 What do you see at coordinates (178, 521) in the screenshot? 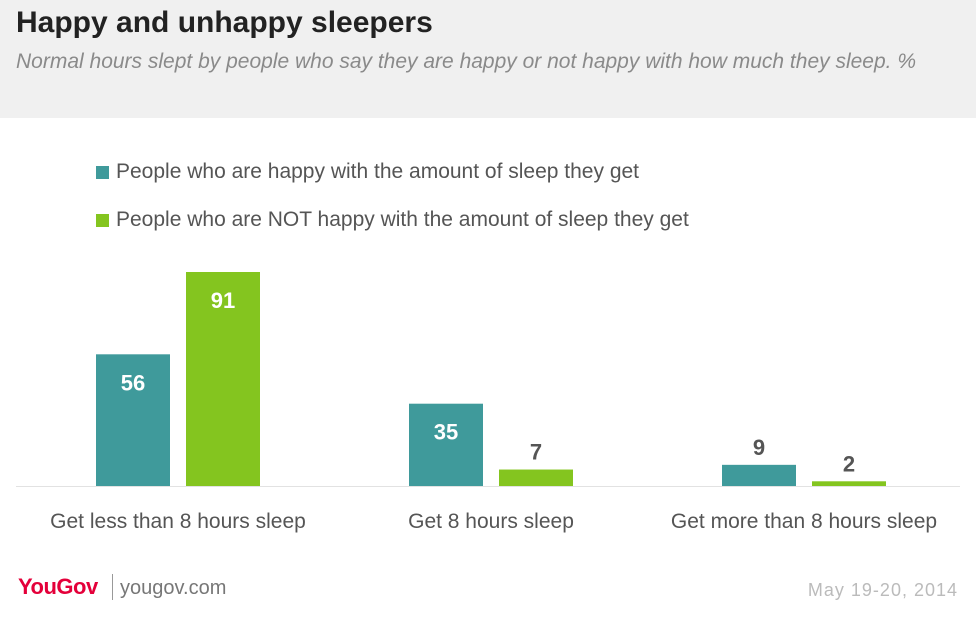
I see `category-label-0: Get less than 8 hours sleep` at bounding box center [178, 521].